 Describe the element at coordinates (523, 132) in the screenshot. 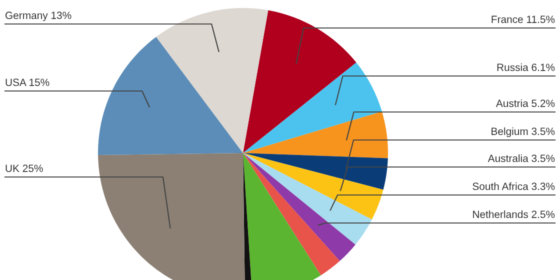

I see `slice-label: Belgium 3.5%` at that location.